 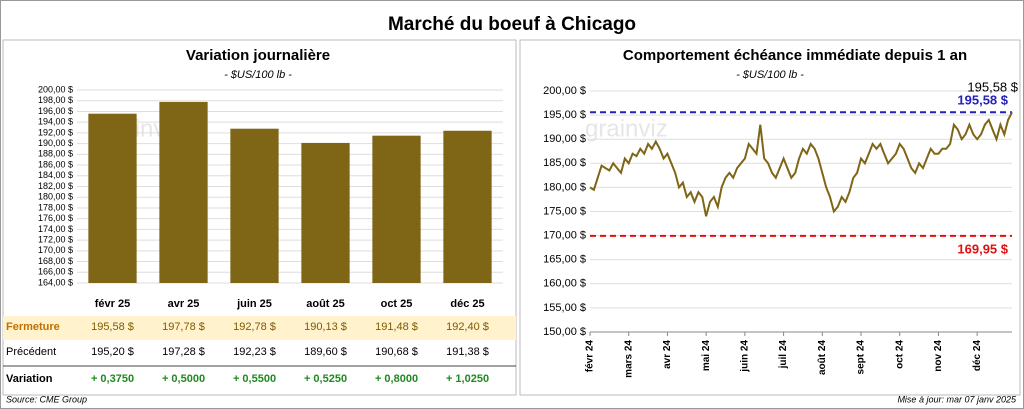 What do you see at coordinates (396, 327) in the screenshot?
I see `close-value: 191,48 $` at bounding box center [396, 327].